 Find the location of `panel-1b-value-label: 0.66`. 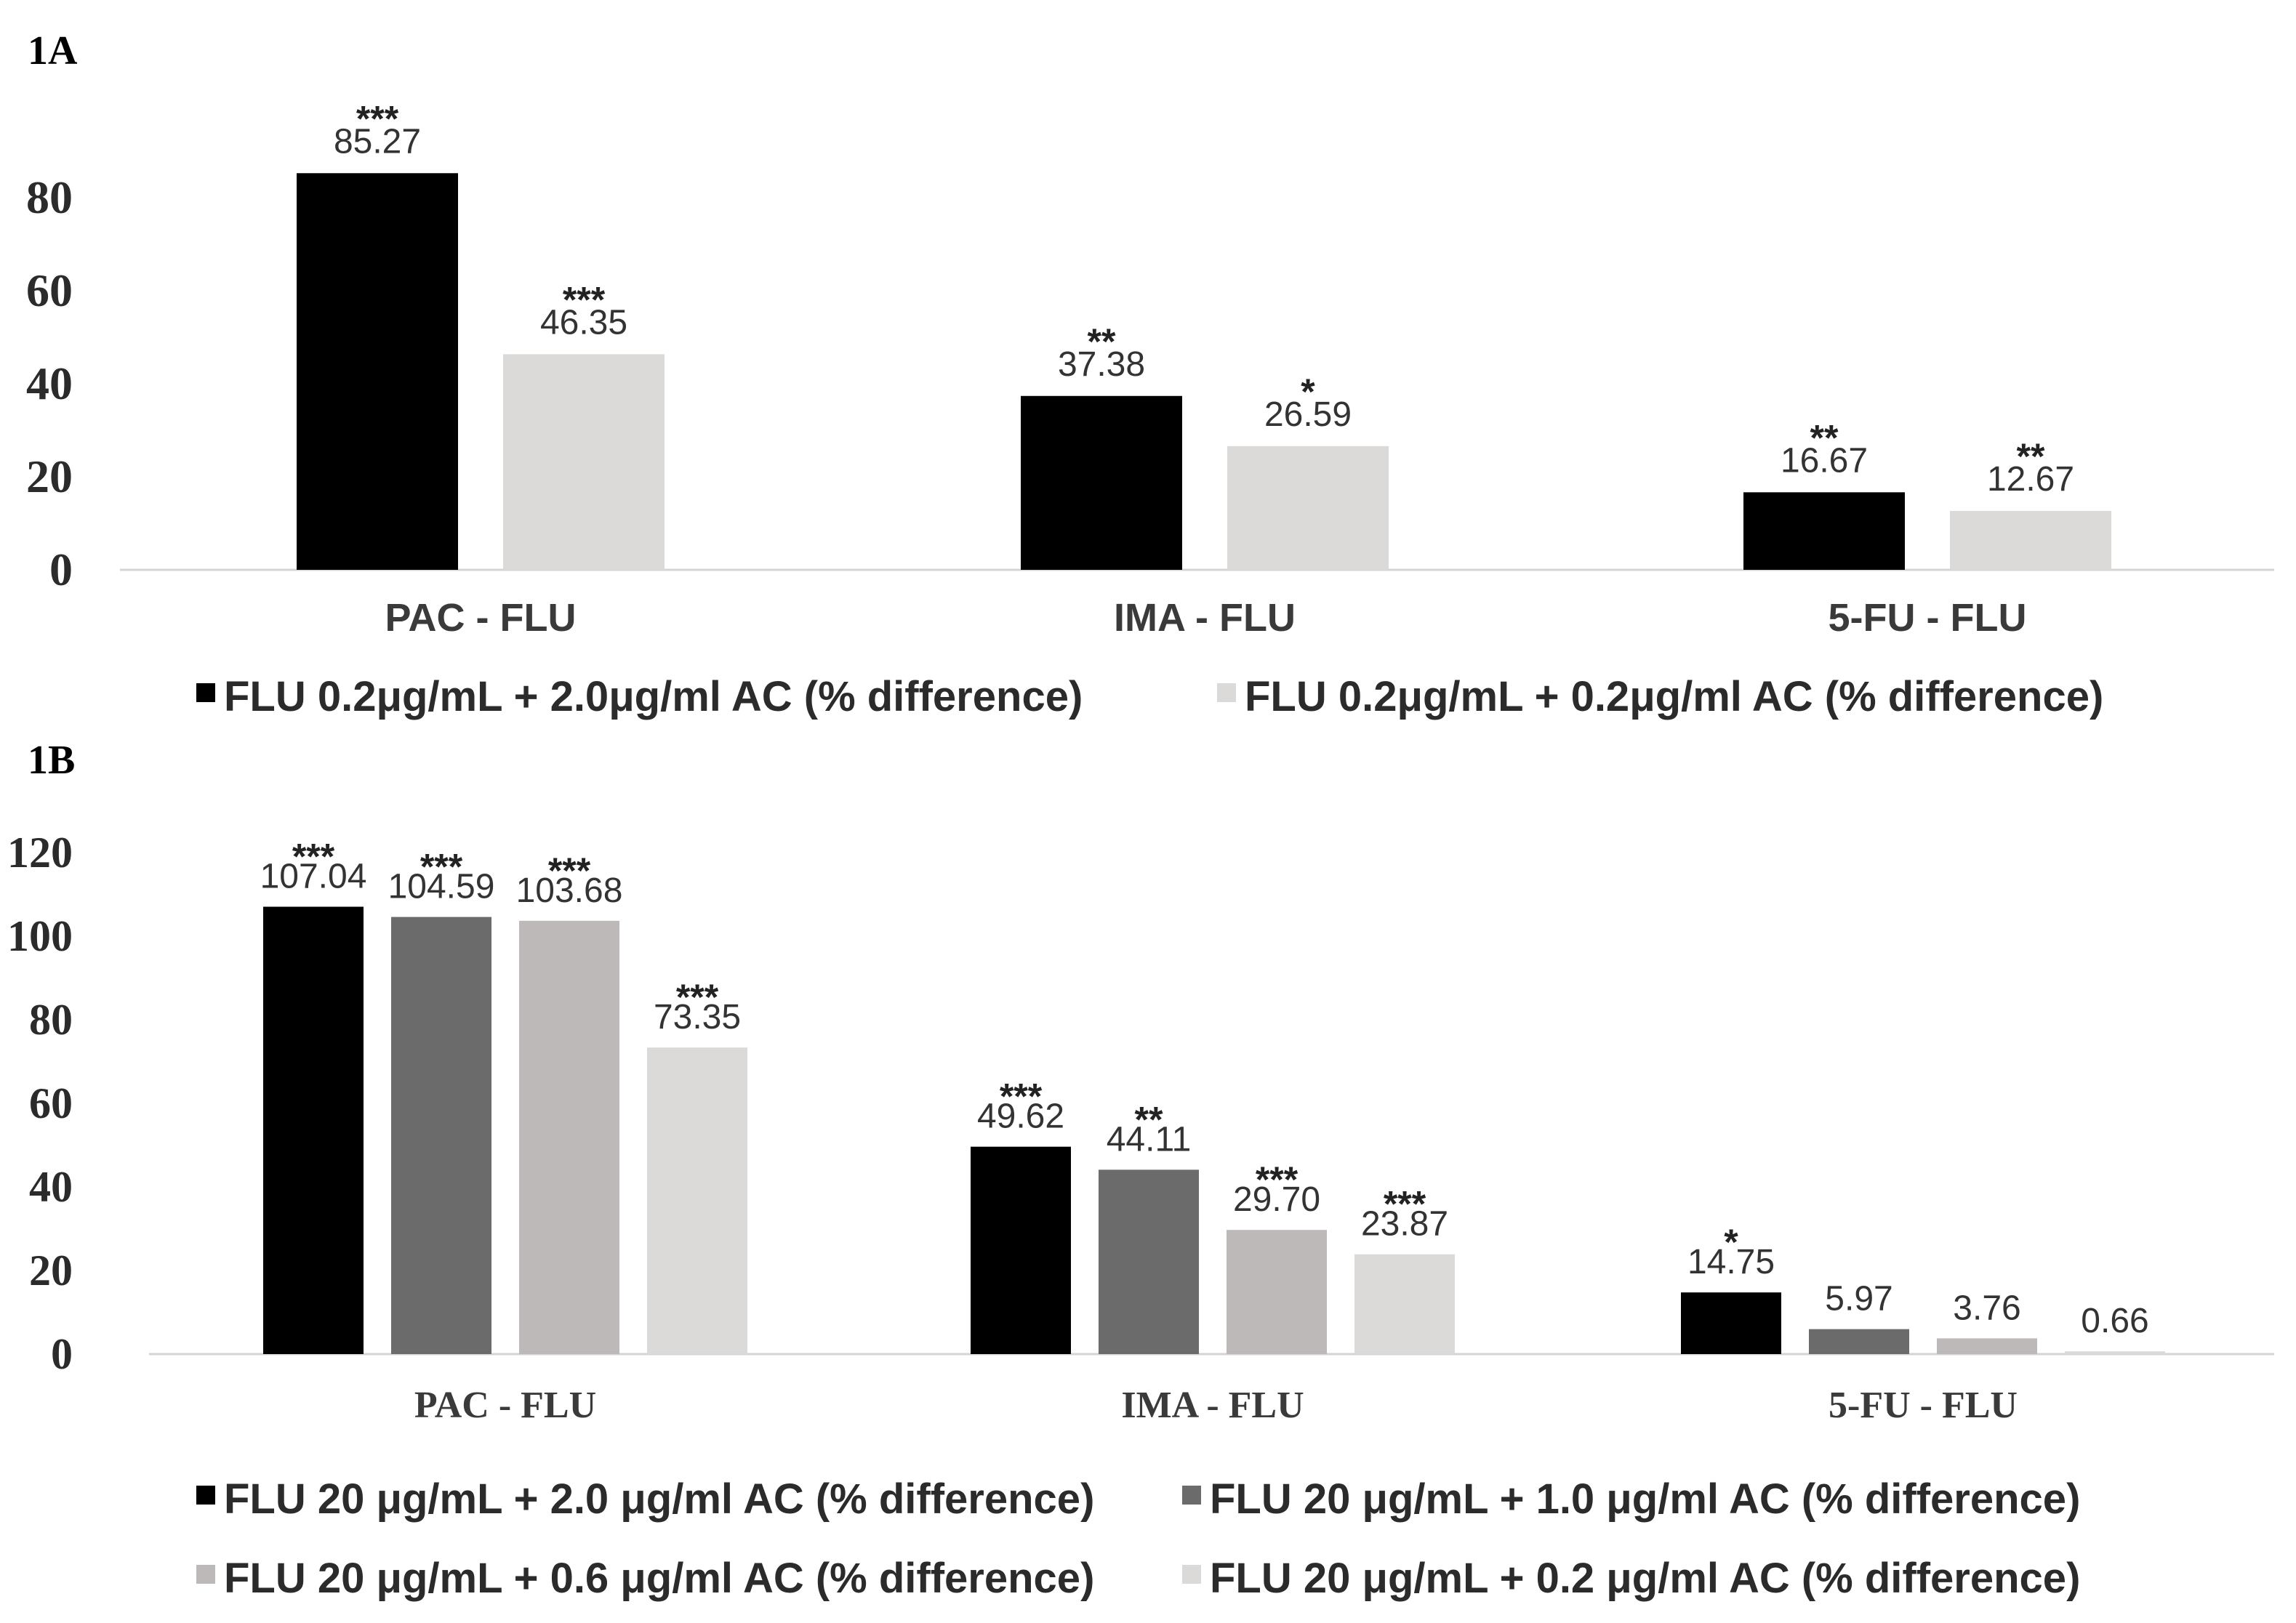

panel-1b-value-label: 0.66 is located at coordinates (2114, 1321).